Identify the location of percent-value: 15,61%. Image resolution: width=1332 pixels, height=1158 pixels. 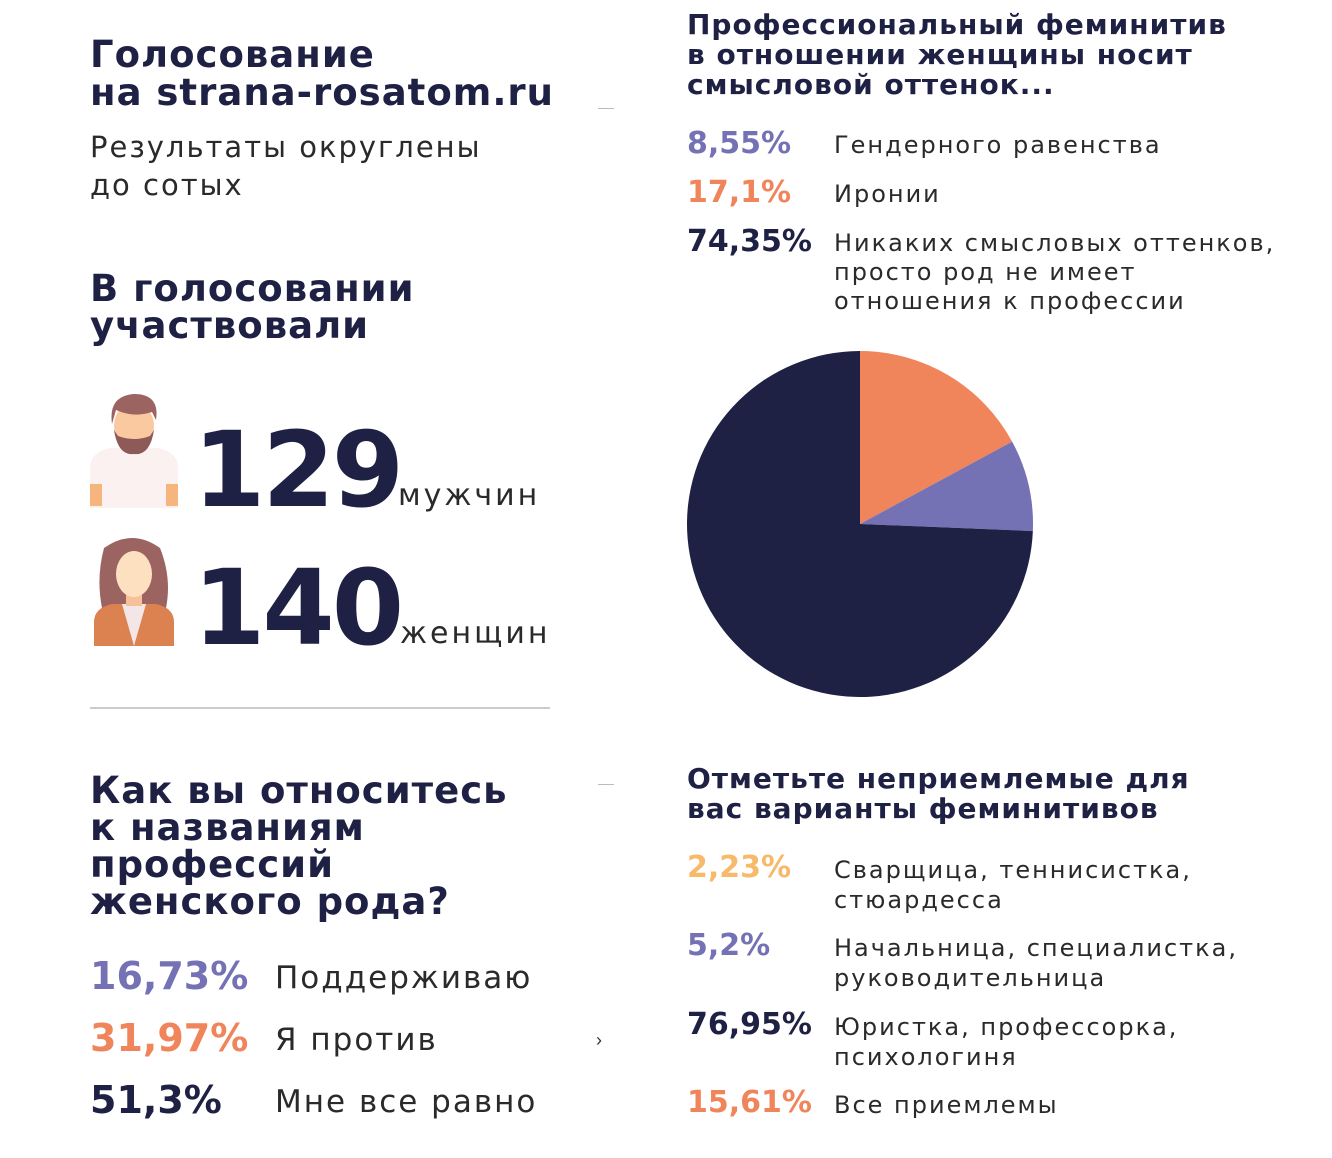
(749, 1102).